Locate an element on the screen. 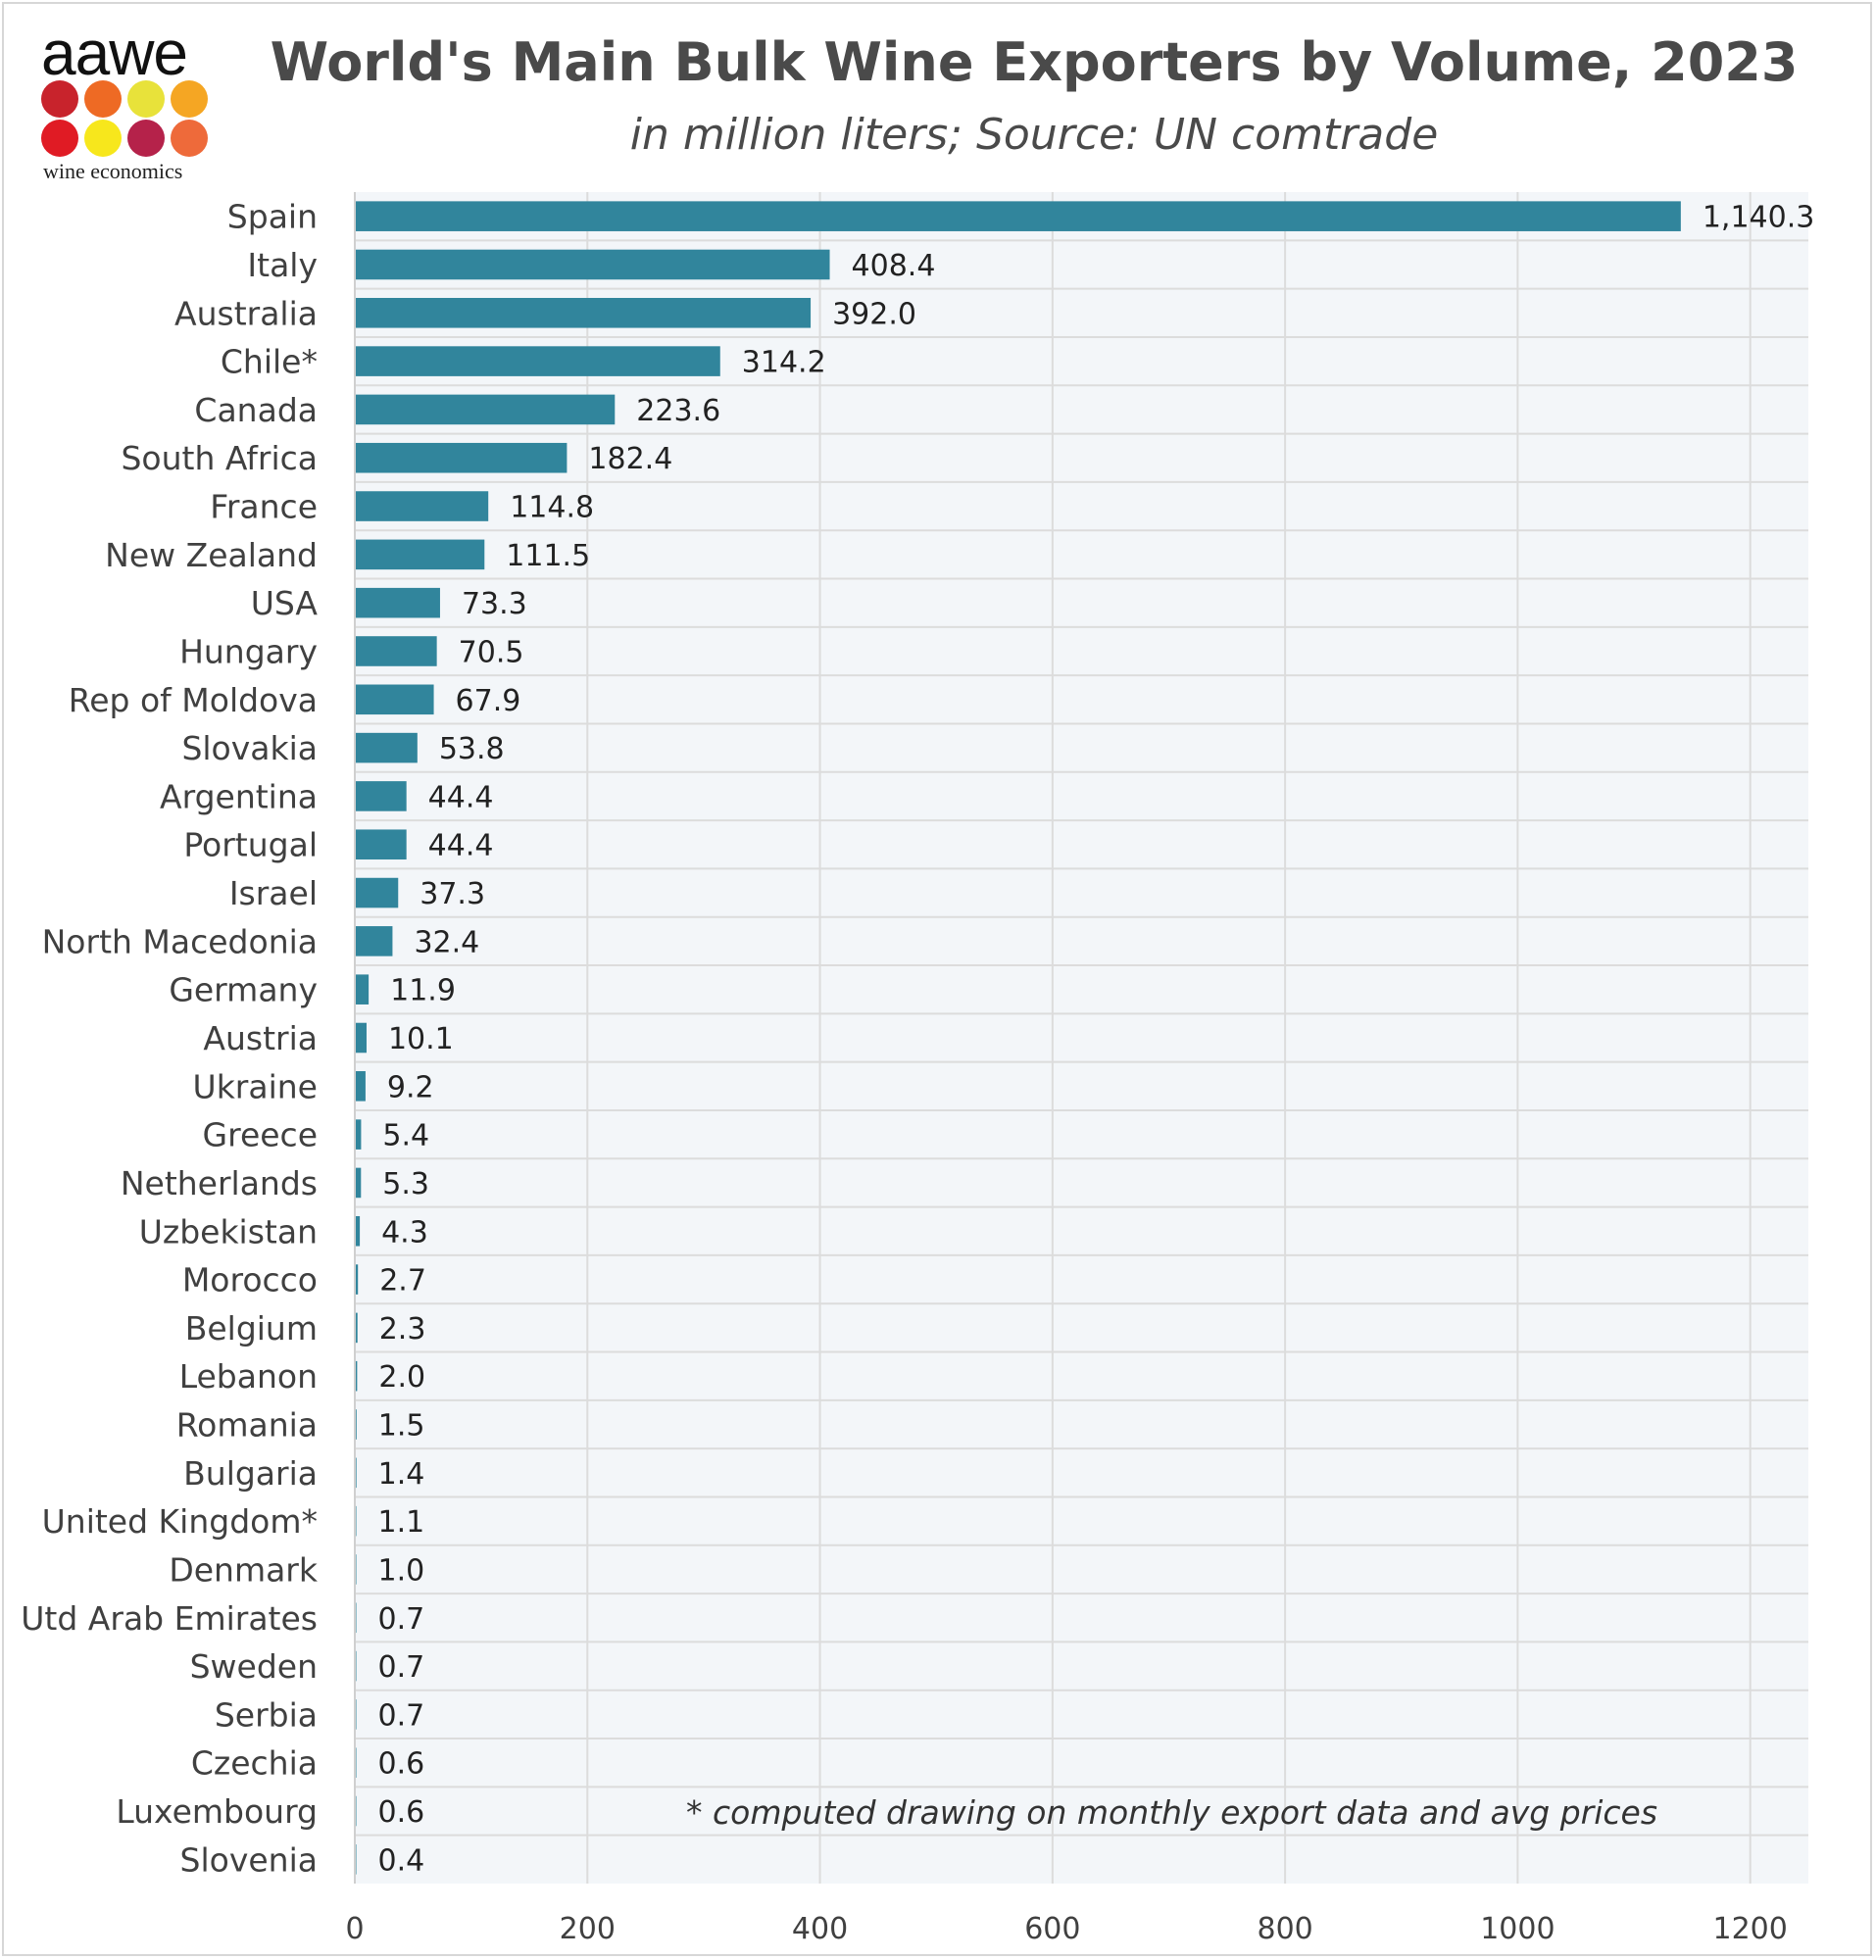 This screenshot has height=1960, width=1876. value-label: 5.3 is located at coordinates (405, 1184).